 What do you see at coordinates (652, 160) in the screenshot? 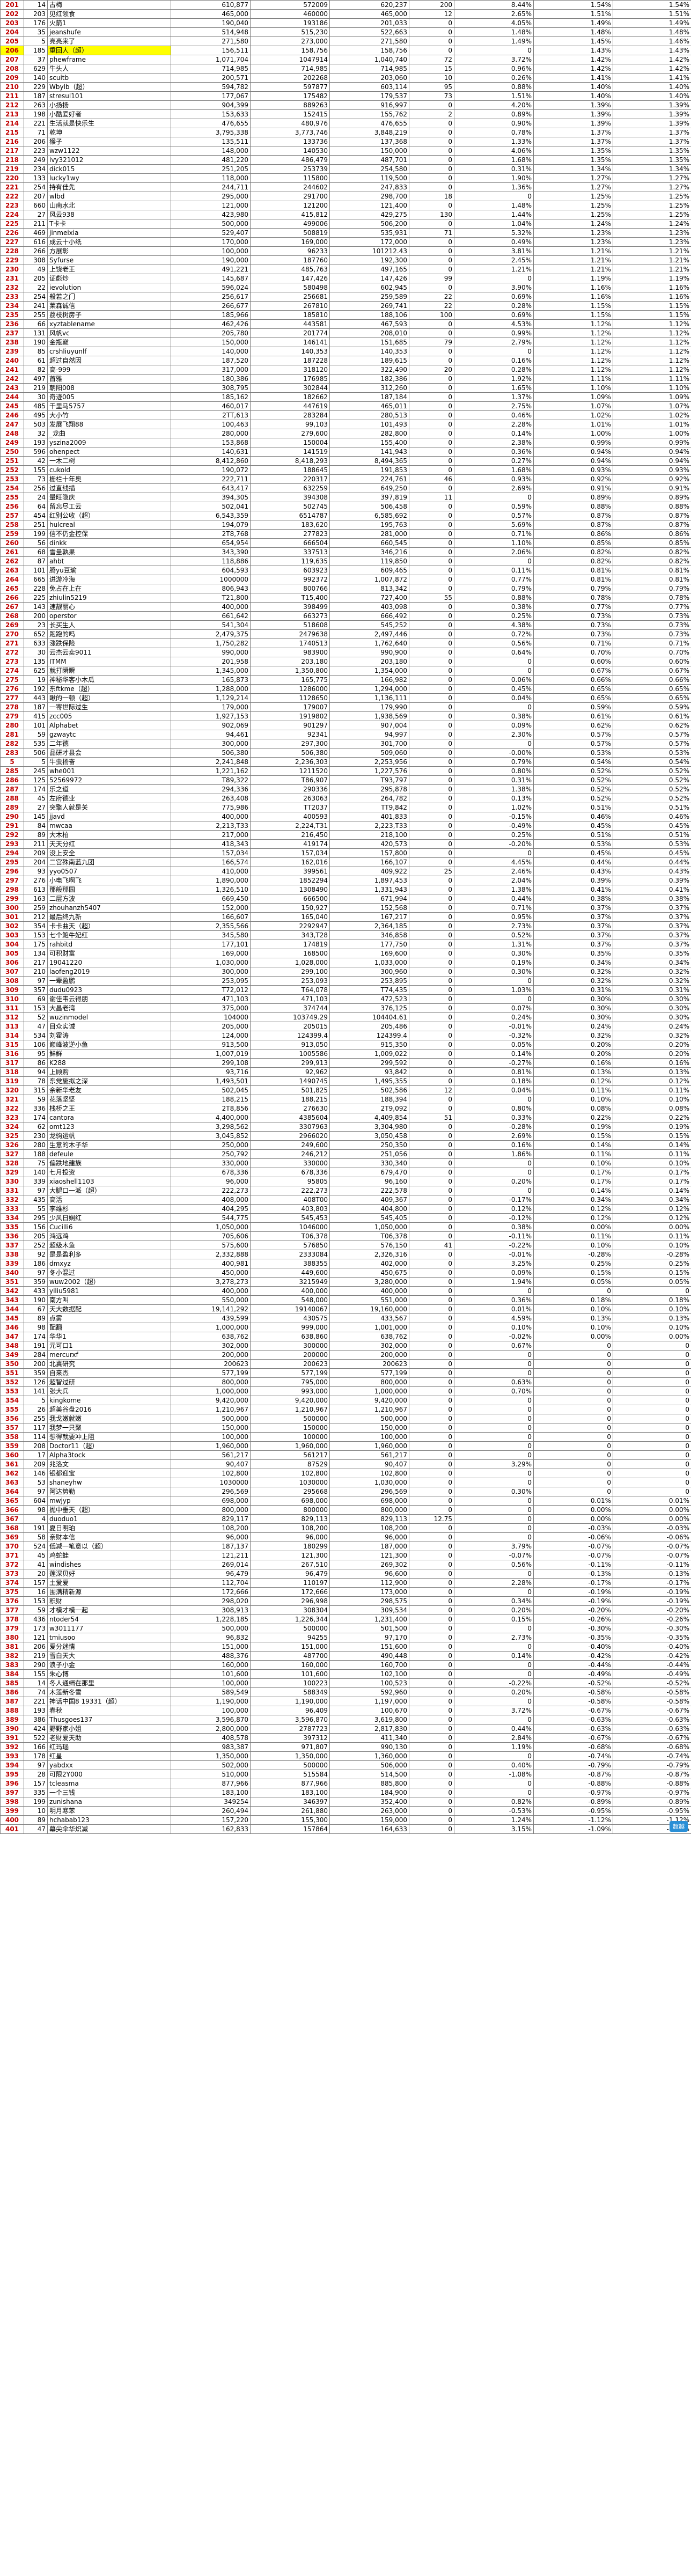
I see `percent-3-cell: 1.35%` at bounding box center [652, 160].